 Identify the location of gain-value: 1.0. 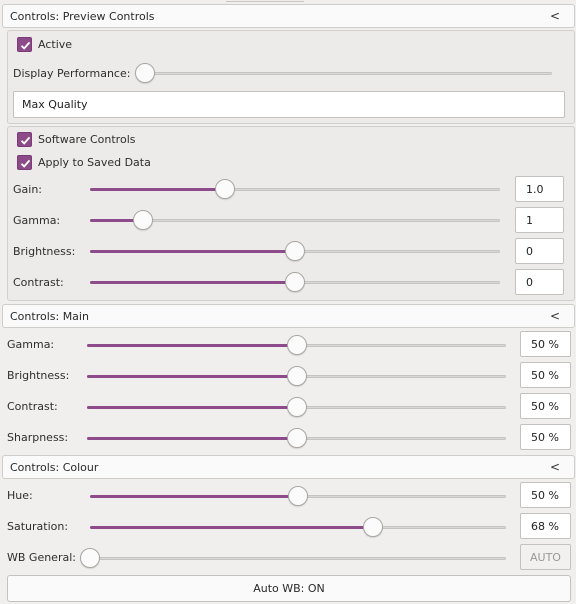
(539, 189).